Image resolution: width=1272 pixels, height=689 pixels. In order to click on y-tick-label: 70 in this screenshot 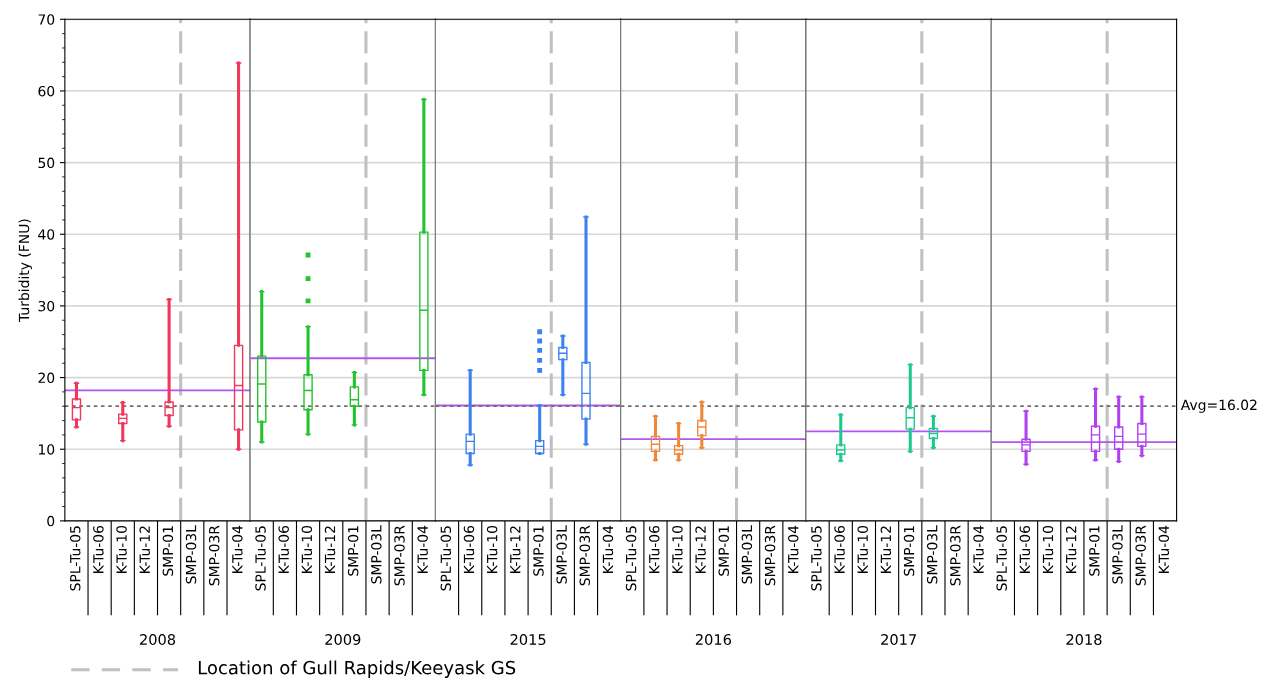, I will do `click(46, 19)`.